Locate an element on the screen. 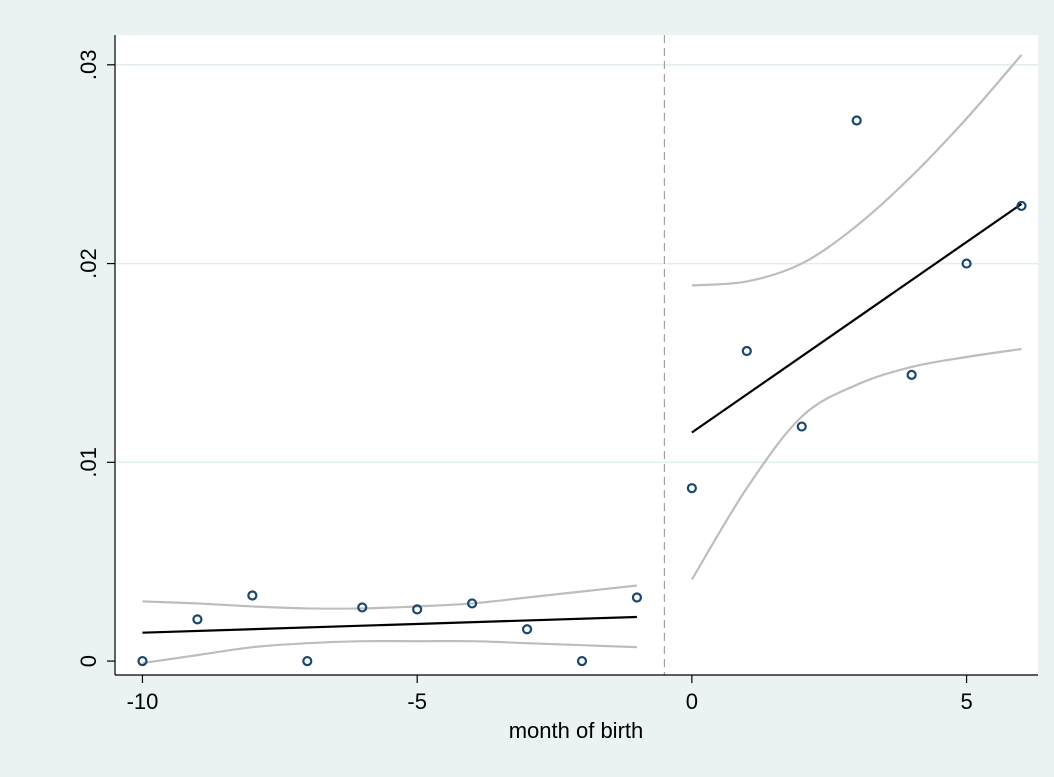 The image size is (1054, 777). x-tick-label: -5 is located at coordinates (417, 701).